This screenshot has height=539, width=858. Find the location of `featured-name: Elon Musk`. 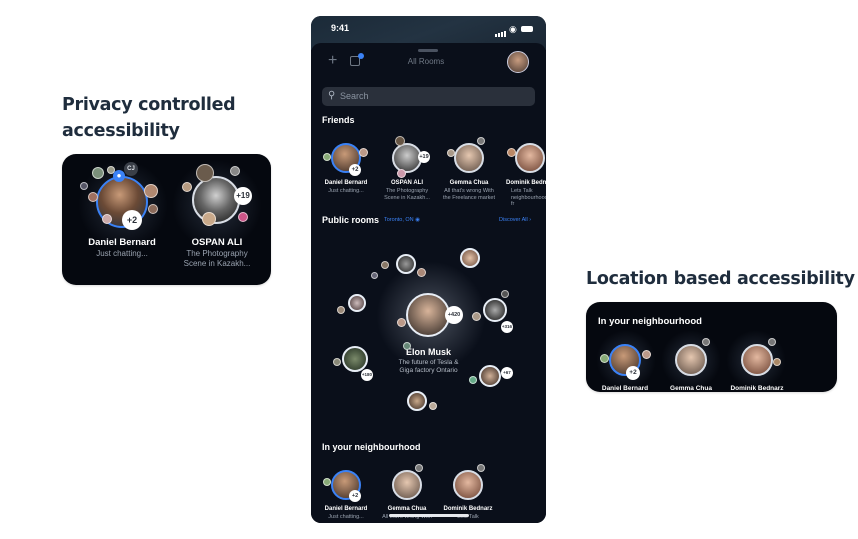

featured-name: Elon Musk is located at coordinates (428, 352).